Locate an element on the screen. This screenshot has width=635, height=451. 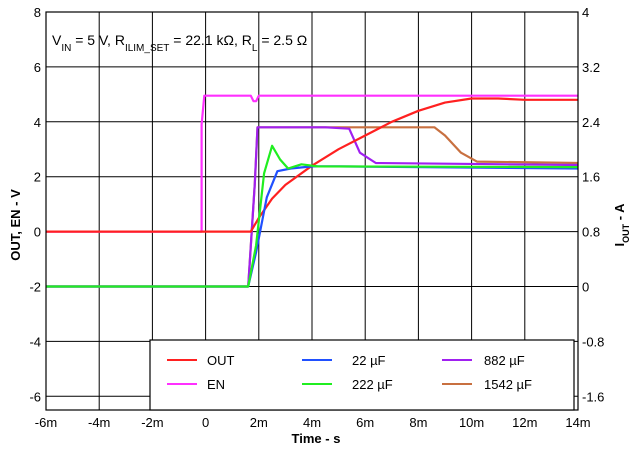
legend-label-222uf: 222 µF is located at coordinates (372, 384).